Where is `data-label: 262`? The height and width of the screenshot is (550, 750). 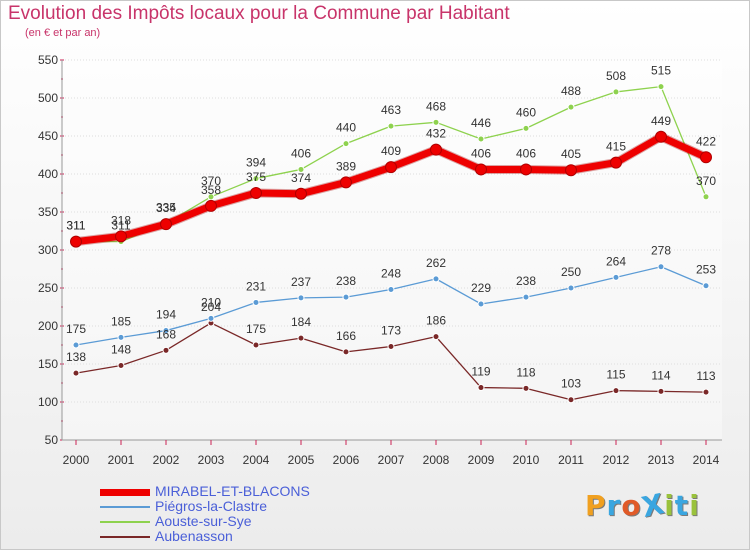
data-label: 262 is located at coordinates (436, 263).